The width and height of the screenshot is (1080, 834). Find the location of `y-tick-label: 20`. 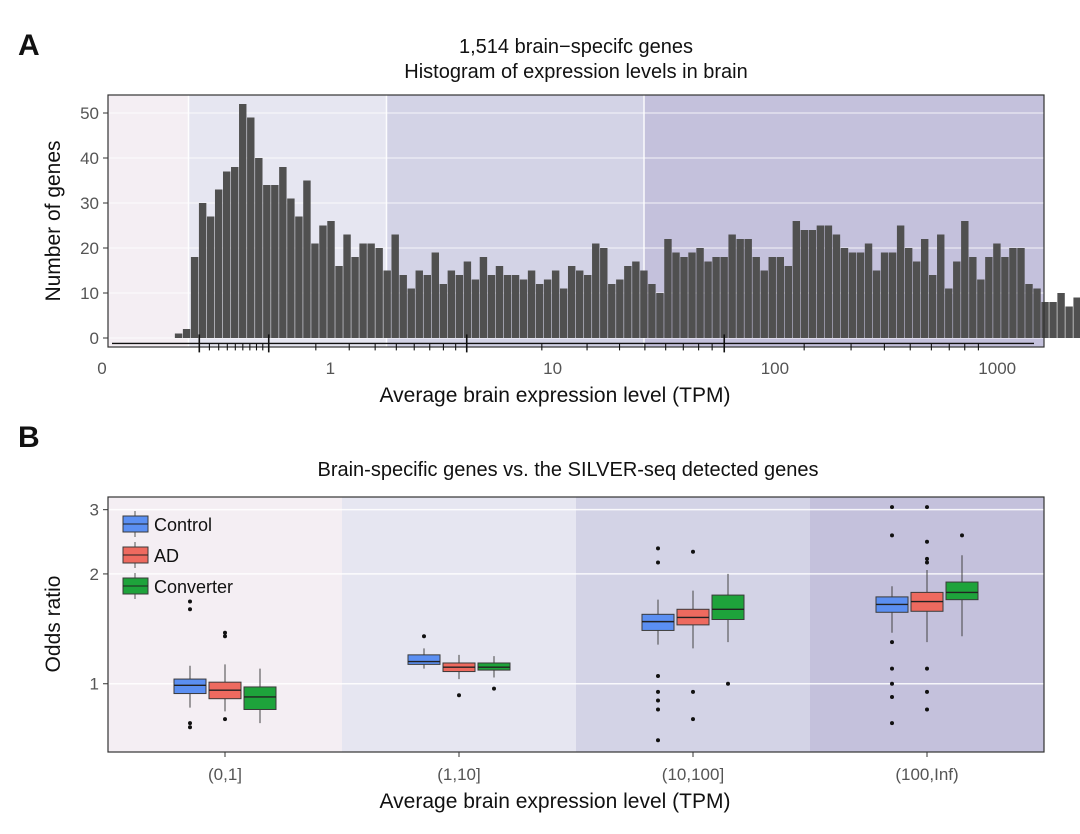

y-tick-label: 20 is located at coordinates (89, 248).